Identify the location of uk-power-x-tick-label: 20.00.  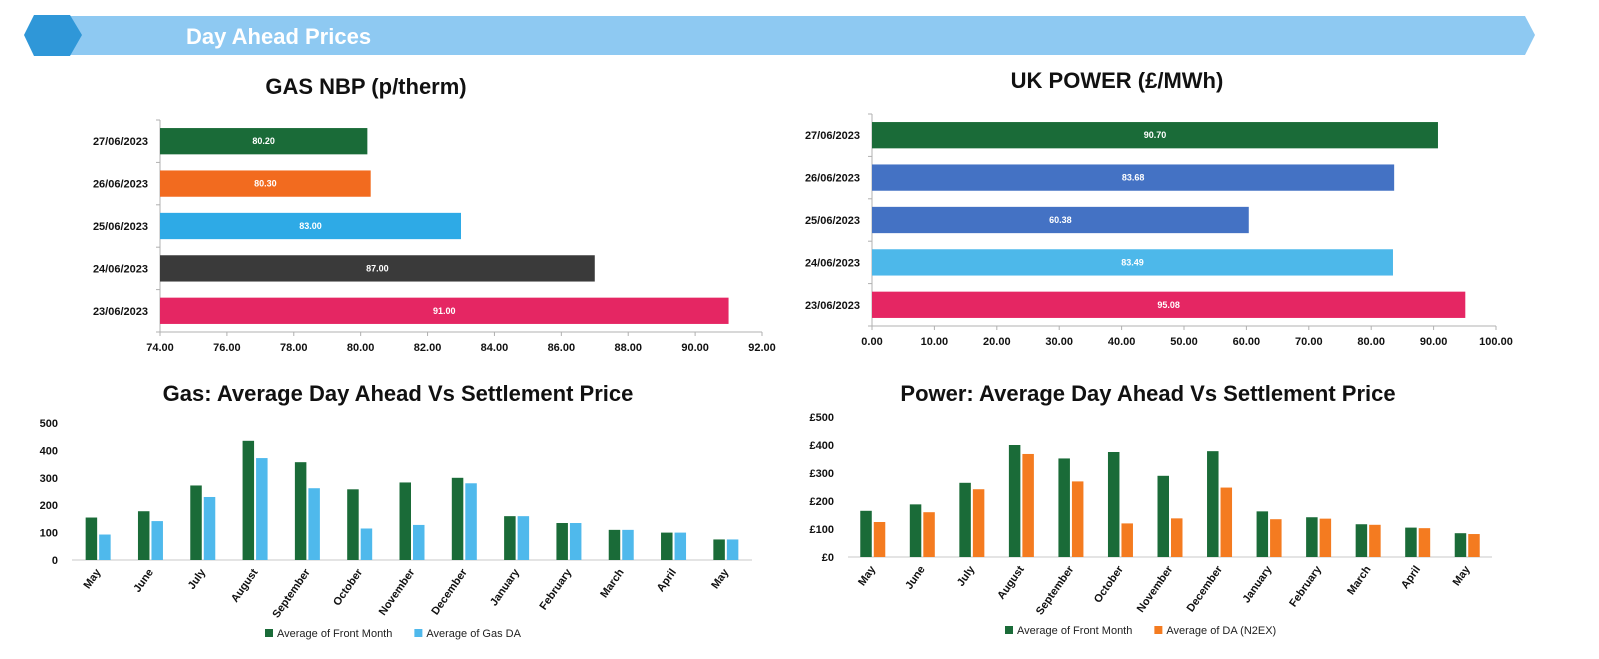
(997, 342).